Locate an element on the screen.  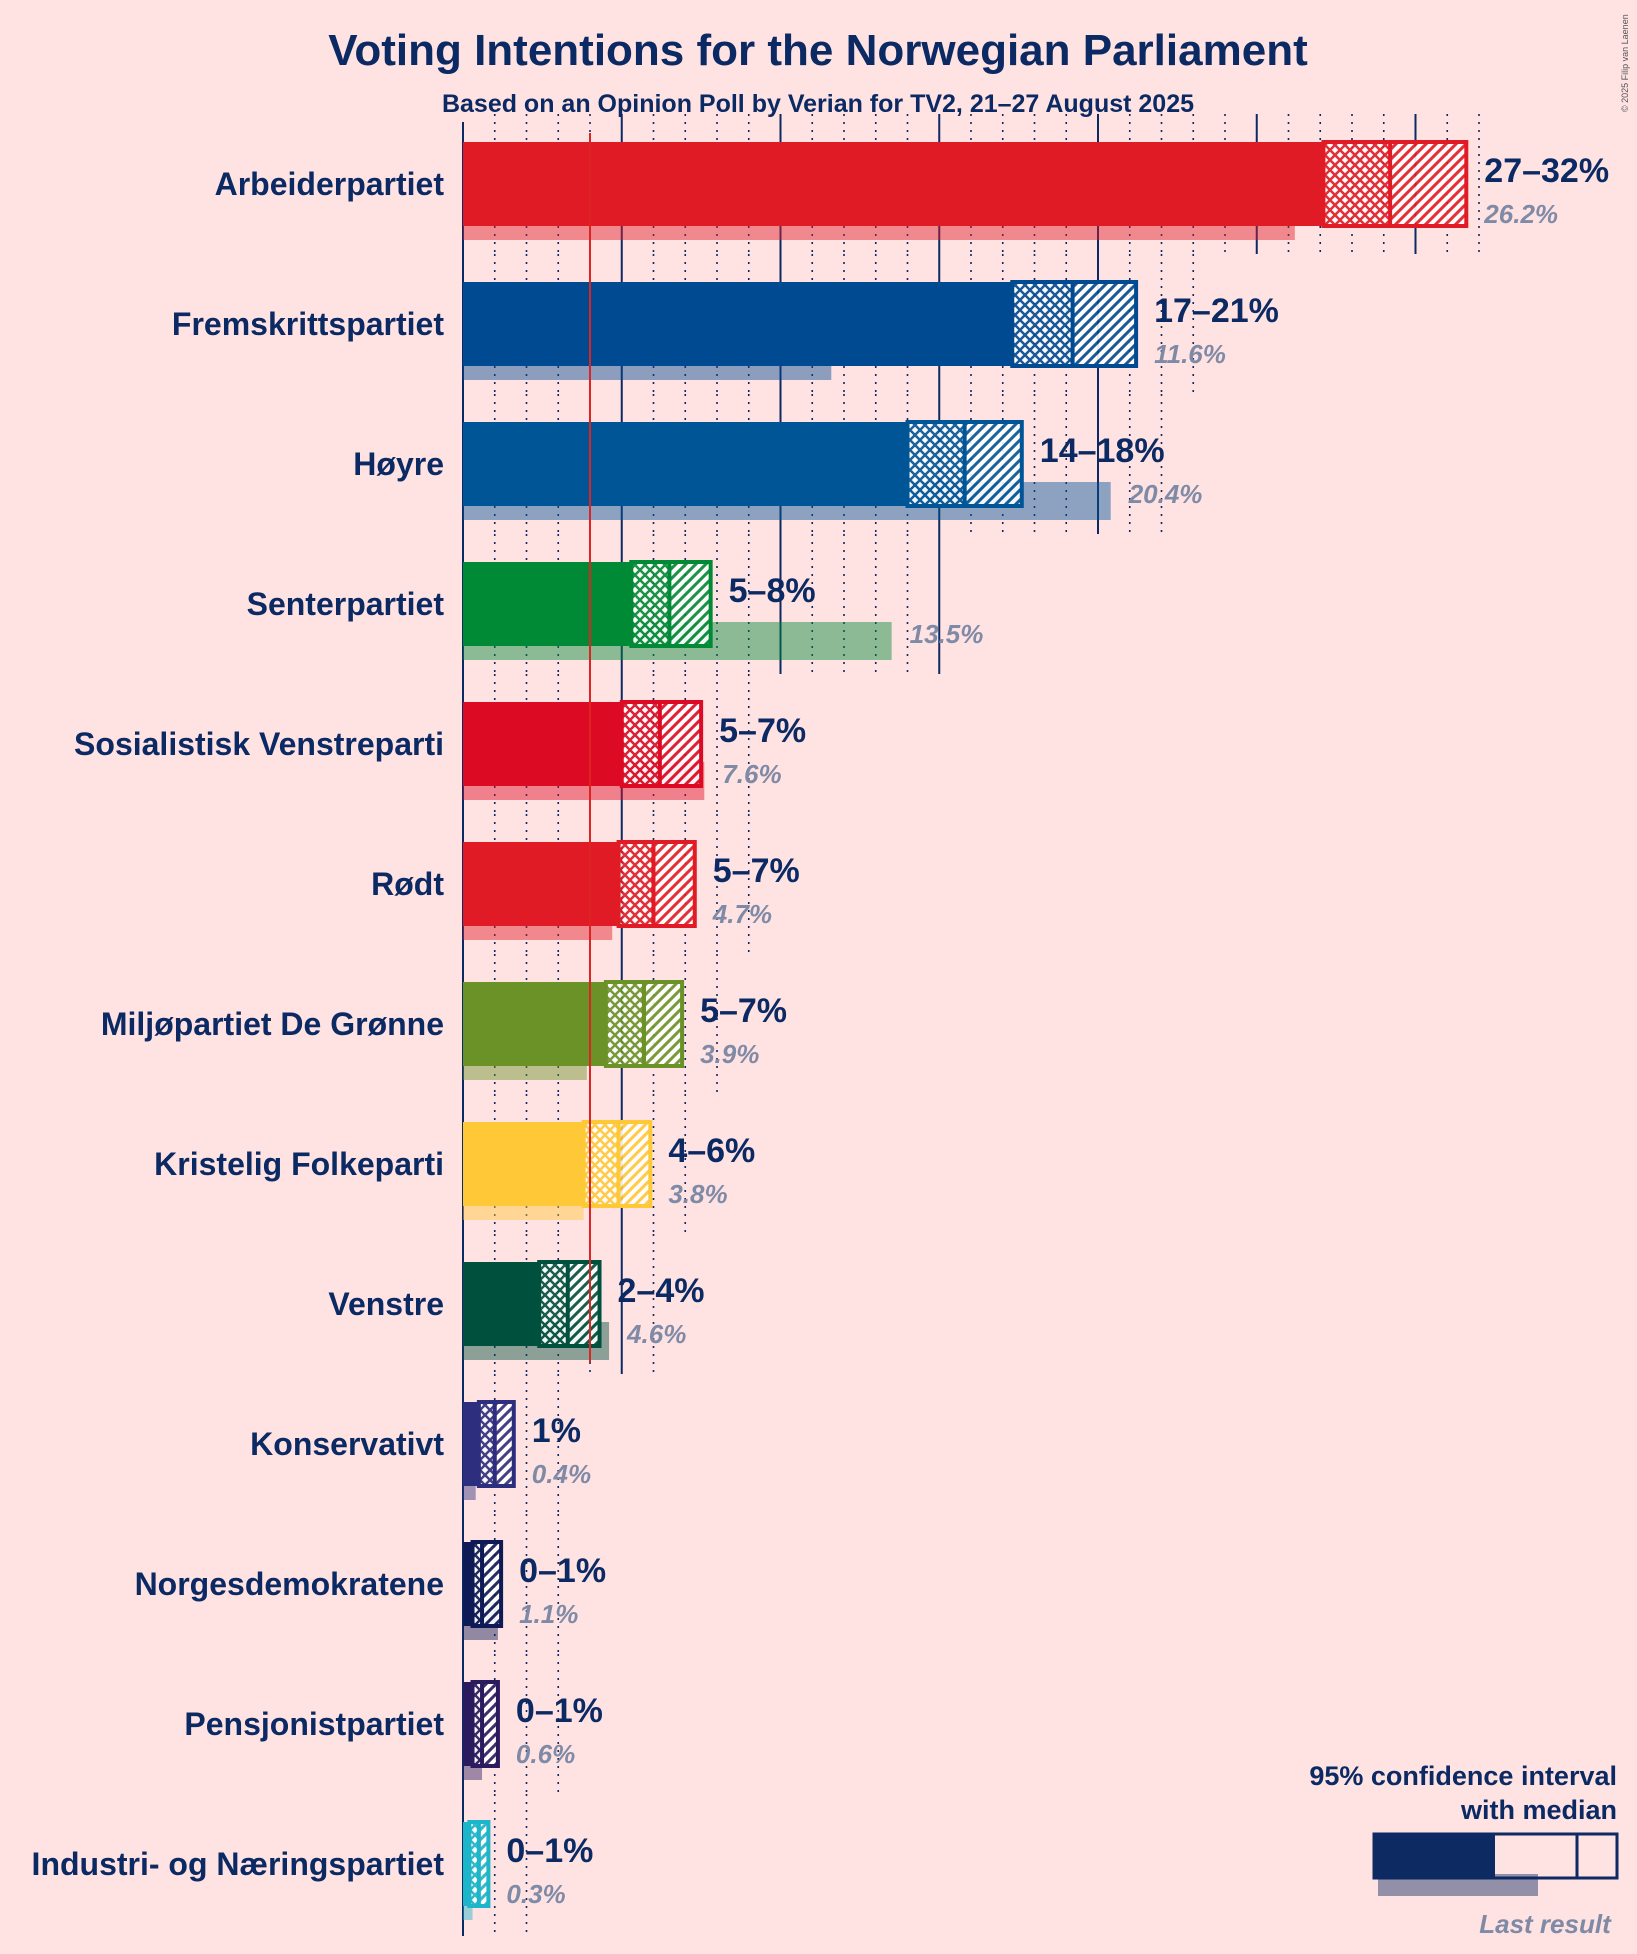
legend-last-result-label: Last result is located at coordinates (1545, 1924).